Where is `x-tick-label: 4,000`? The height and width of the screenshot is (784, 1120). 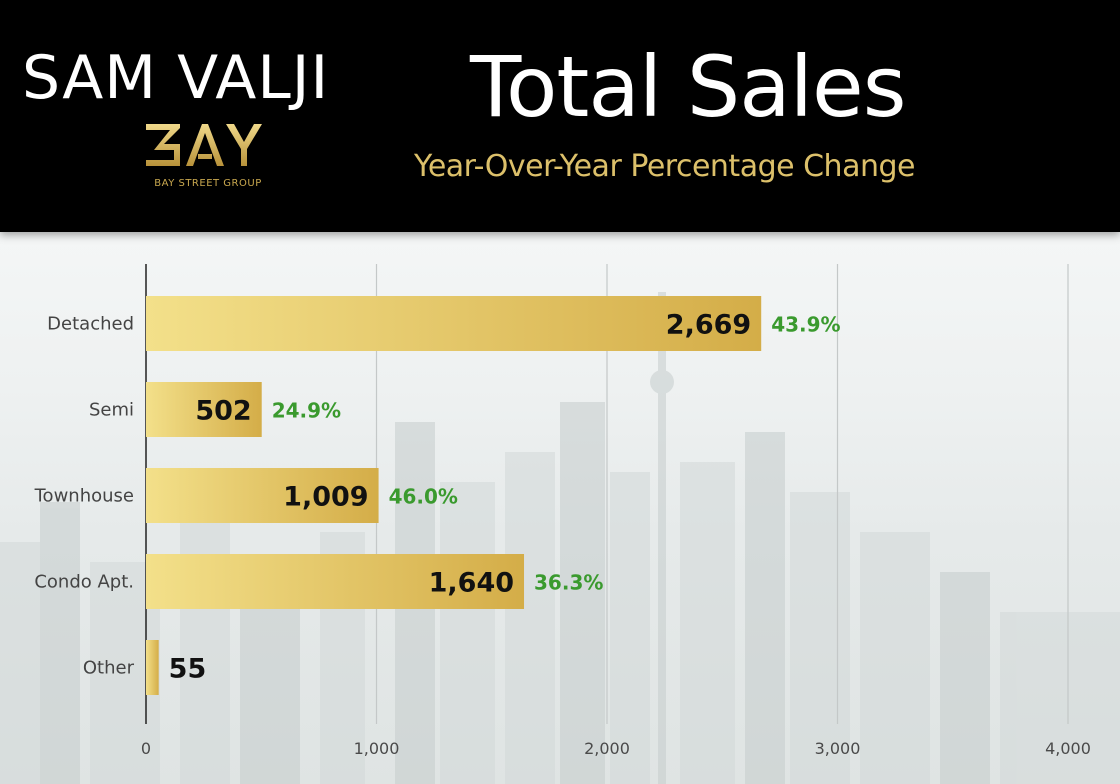
x-tick-label: 4,000 is located at coordinates (1068, 748).